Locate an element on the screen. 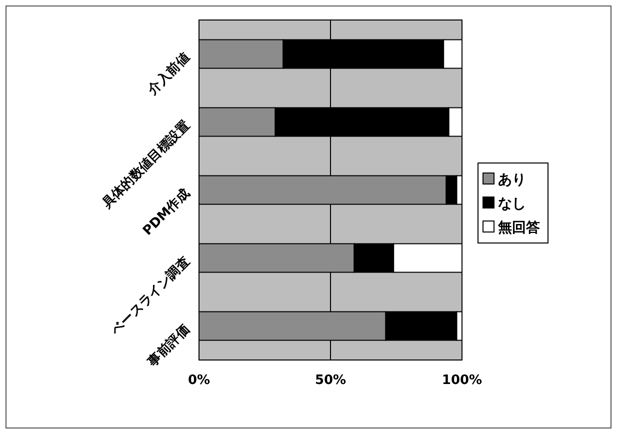 Image resolution: width=617 pixels, height=434 pixels. legend-label: 無回答 is located at coordinates (518, 228).